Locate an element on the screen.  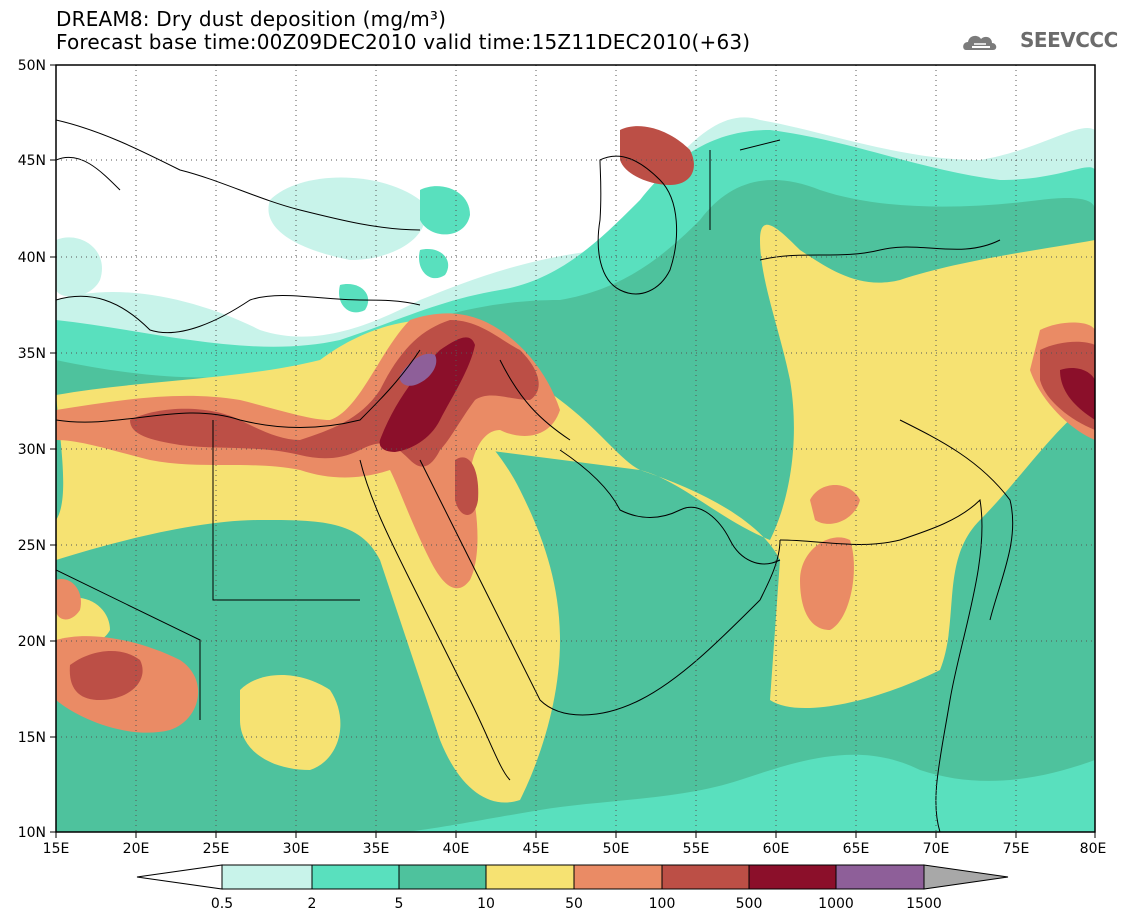
colorbar-label: 100 is located at coordinates (662, 904).